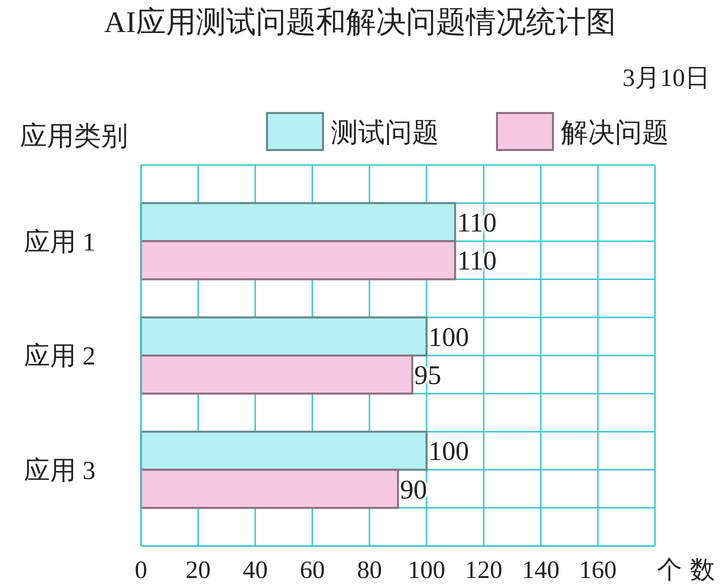 The width and height of the screenshot is (721, 588). Describe the element at coordinates (666, 78) in the screenshot. I see `chart-subtitle: 3月10日` at that location.